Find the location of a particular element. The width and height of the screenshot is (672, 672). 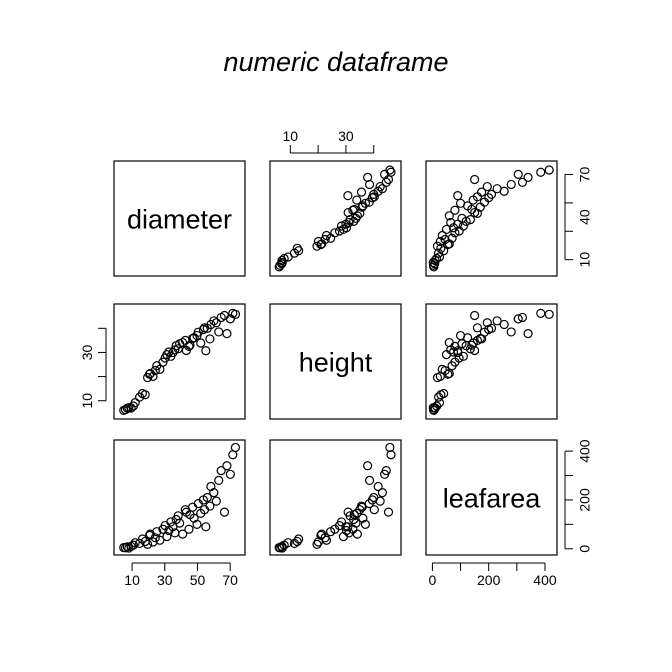

variable-label: leafarea is located at coordinates (492, 499).